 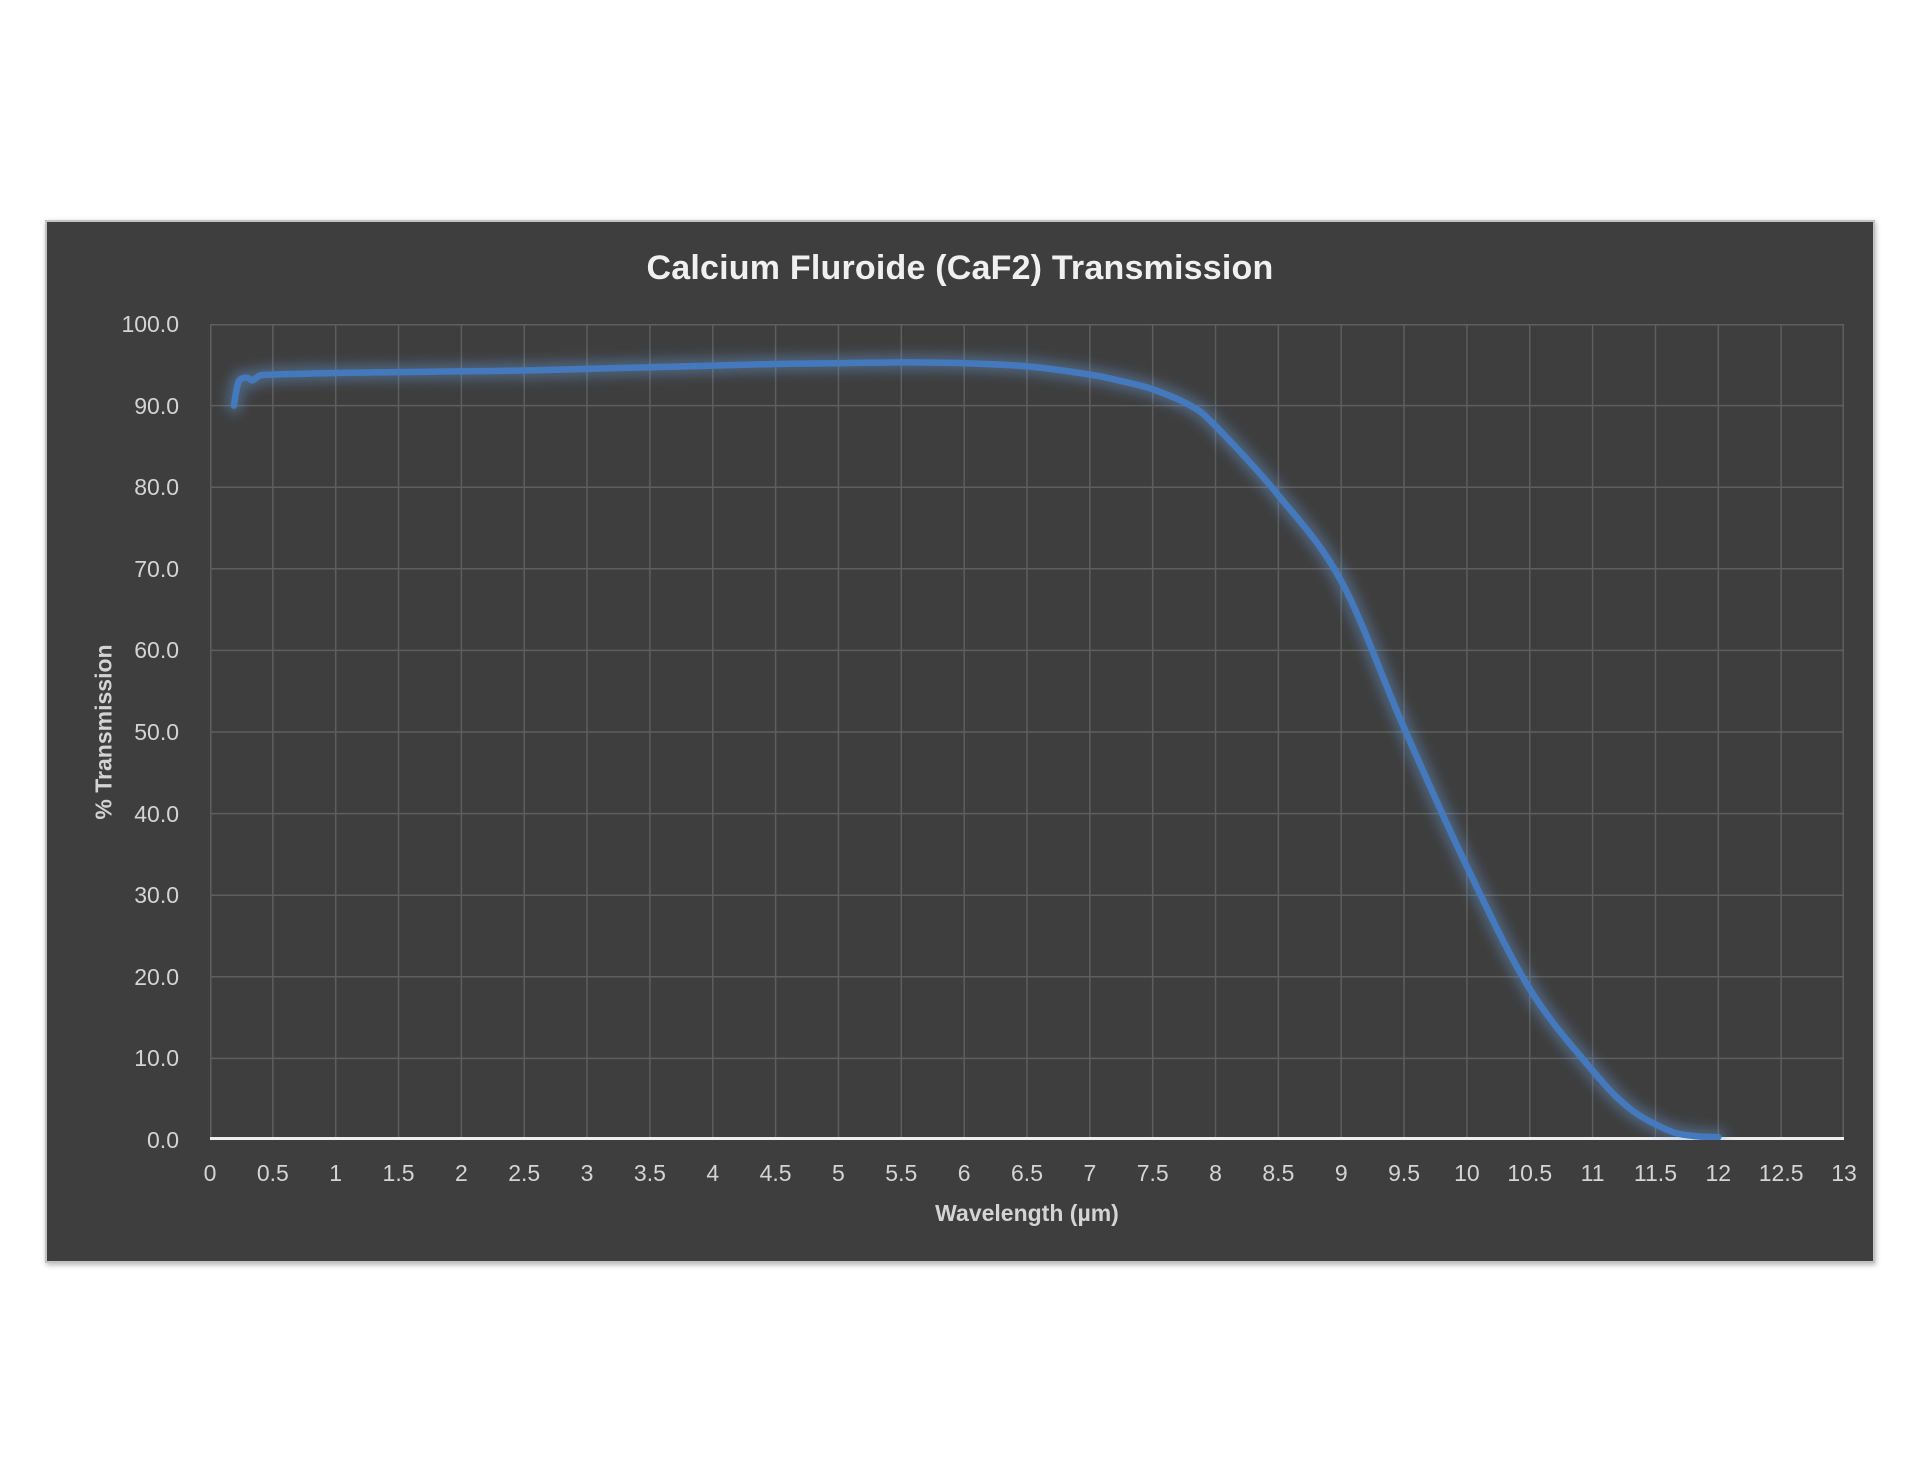 I want to click on y-tick-label: 100.0, so click(x=150, y=324).